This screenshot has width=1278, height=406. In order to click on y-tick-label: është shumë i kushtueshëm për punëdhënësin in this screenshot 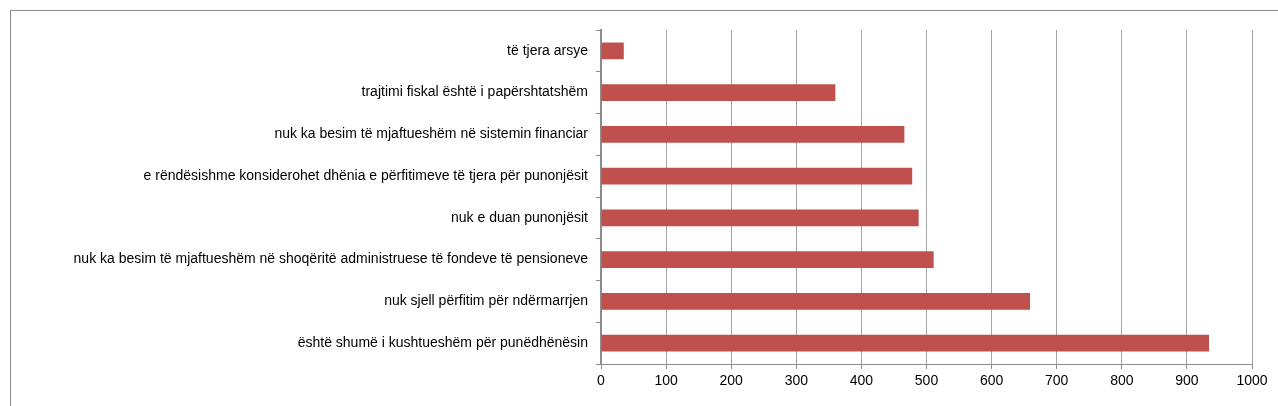, I will do `click(442, 341)`.